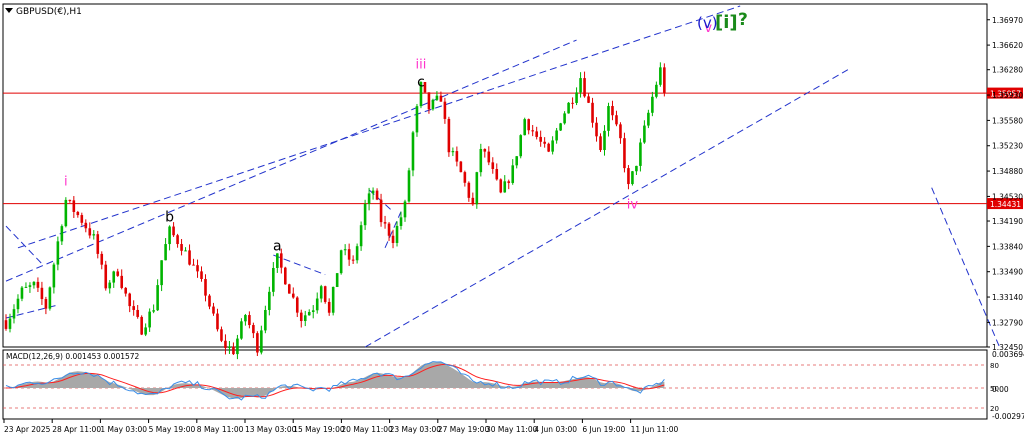 Image resolution: width=1024 pixels, height=445 pixels. What do you see at coordinates (1007, 196) in the screenshot?
I see `price-tick-label: 1.34530` at bounding box center [1007, 196].